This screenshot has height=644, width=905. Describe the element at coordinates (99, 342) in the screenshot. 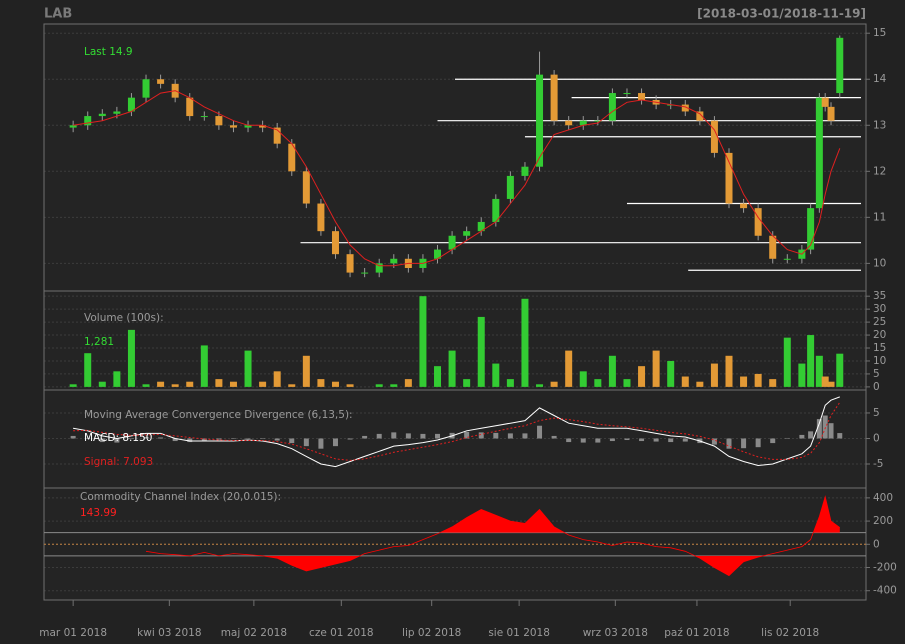

I see `volume-last-label: 1,281` at that location.